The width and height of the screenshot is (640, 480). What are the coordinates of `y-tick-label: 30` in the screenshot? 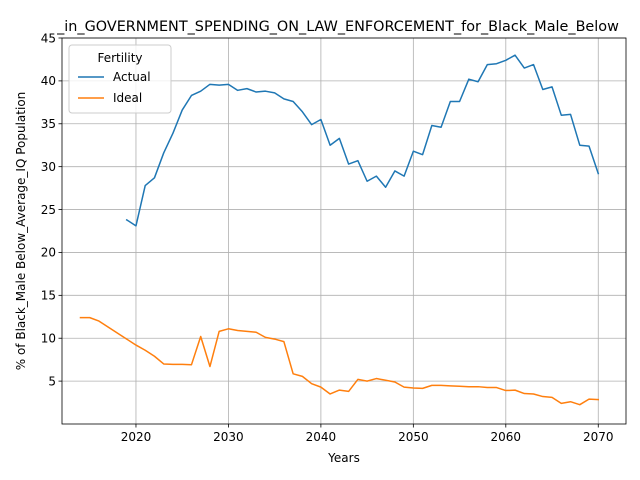 It's located at (48, 167).